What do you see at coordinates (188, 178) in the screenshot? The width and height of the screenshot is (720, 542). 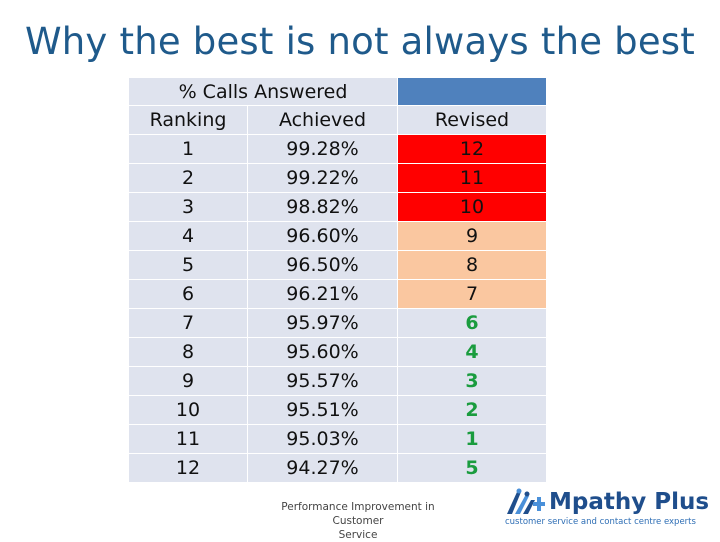 I see `ranking-cell: 2` at bounding box center [188, 178].